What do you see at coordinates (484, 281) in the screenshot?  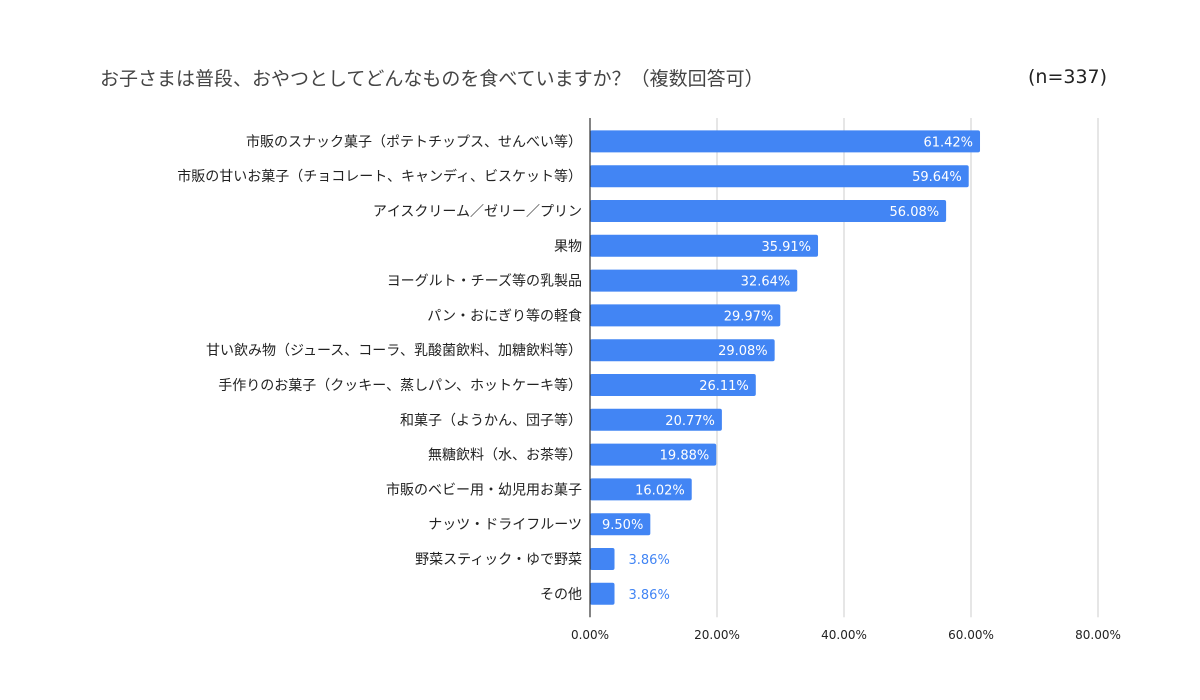 I see `category-label-4: ヨーグルト・チーズ等の乳製品` at bounding box center [484, 281].